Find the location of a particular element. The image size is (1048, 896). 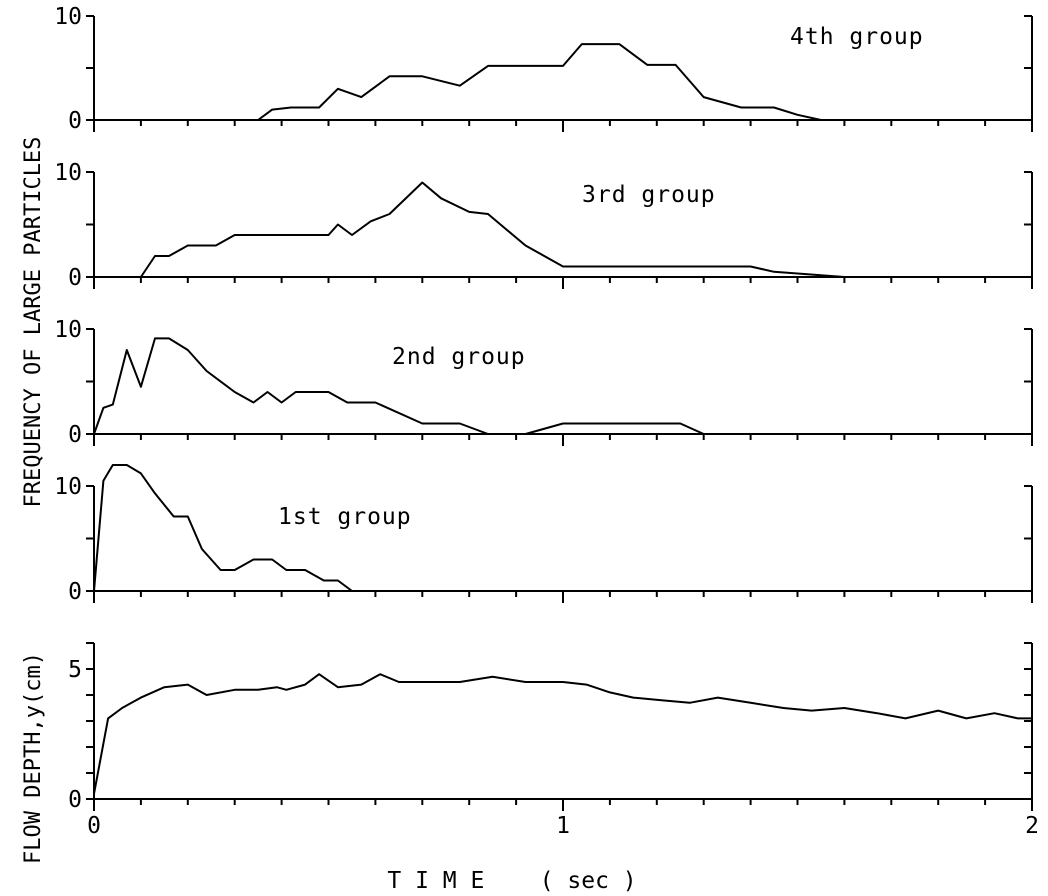

x-tick-label: 0 is located at coordinates (94, 826).